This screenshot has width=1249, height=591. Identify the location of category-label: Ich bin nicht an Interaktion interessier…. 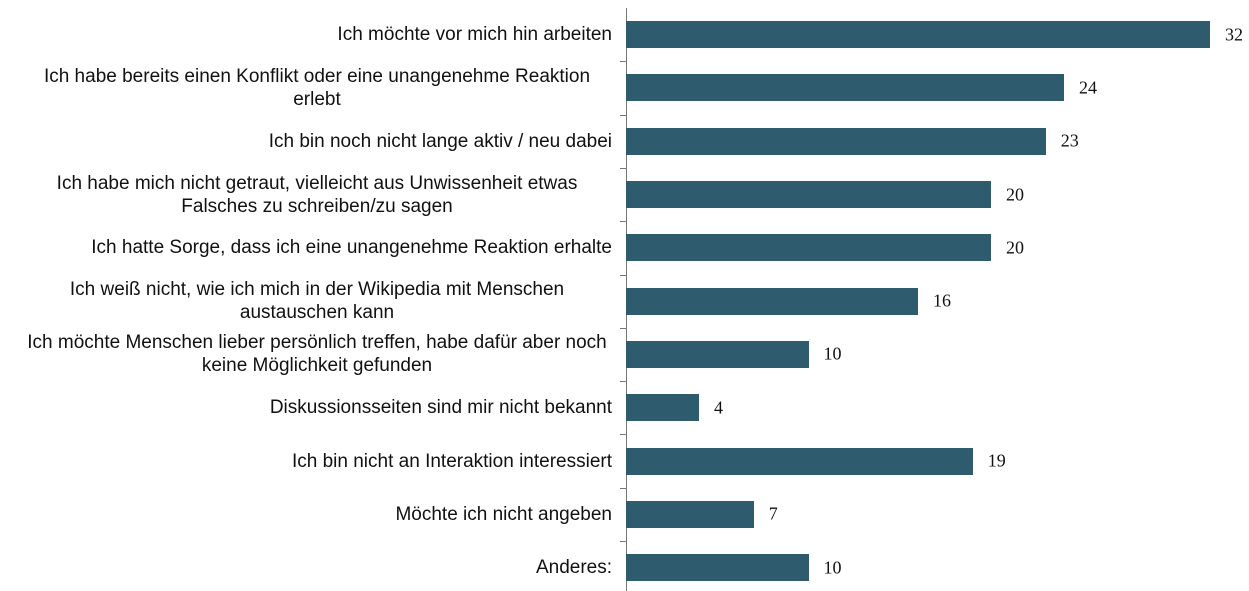
(317, 460).